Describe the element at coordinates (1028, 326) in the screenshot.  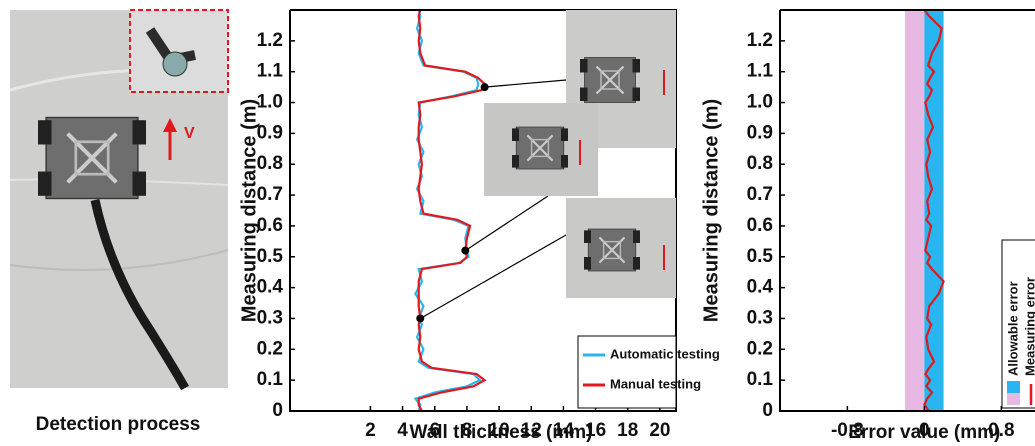
I see `legend-label: Measuring error` at that location.